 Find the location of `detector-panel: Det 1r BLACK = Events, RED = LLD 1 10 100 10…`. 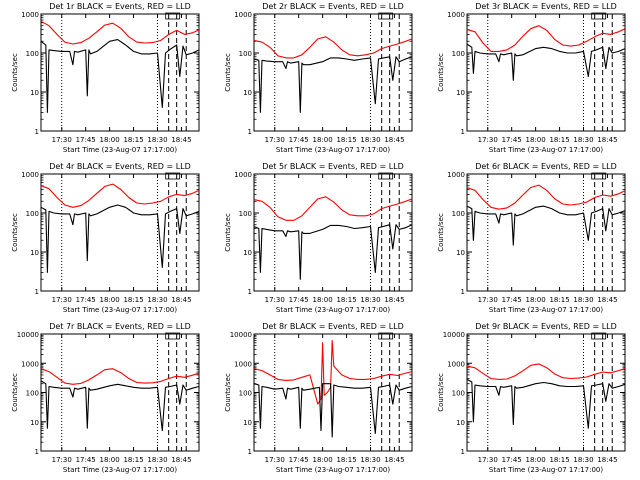

detector-panel: Det 1r BLACK = Events, RED = LLD 1 10 100 10… is located at coordinates (105, 78).